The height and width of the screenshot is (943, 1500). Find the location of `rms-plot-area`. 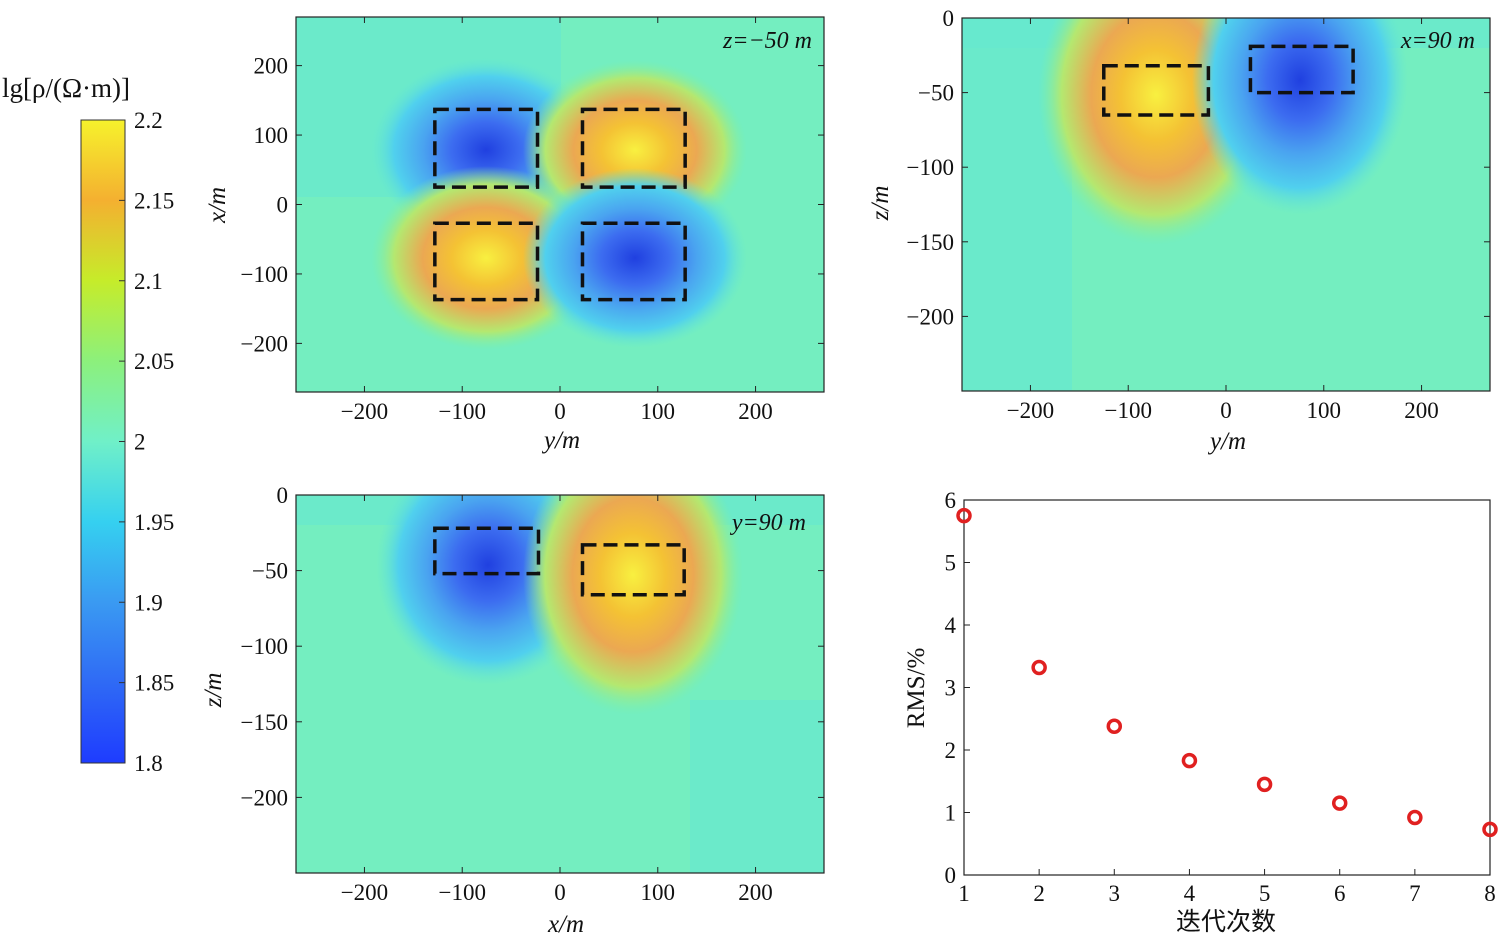

rms-plot-area is located at coordinates (1227, 687).